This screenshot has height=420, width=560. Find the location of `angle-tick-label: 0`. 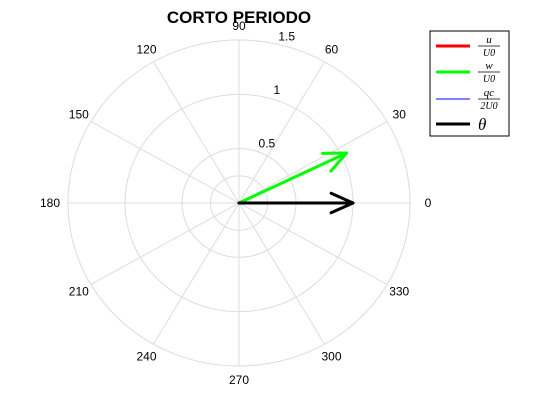

angle-tick-label: 0 is located at coordinates (428, 203).